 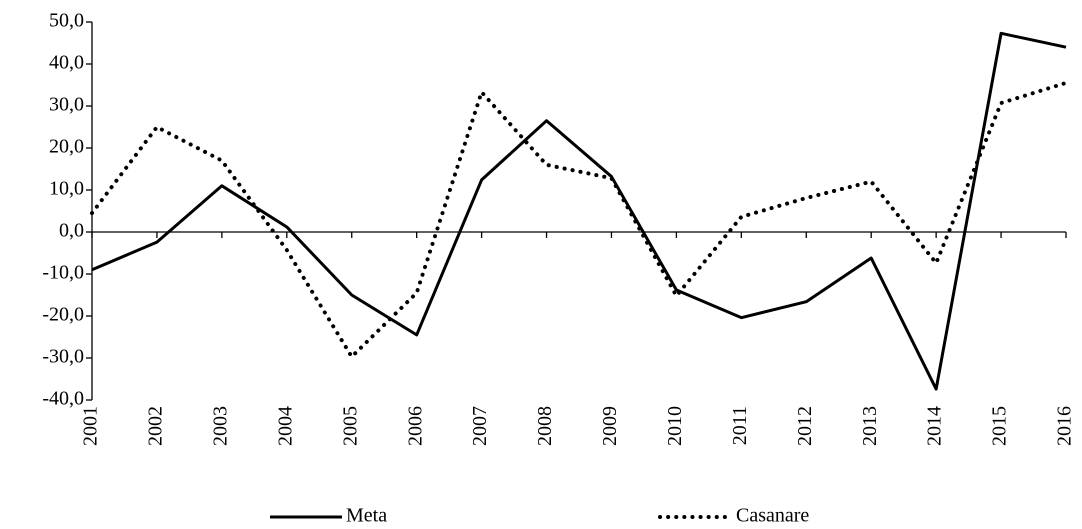 What do you see at coordinates (63, 357) in the screenshot?
I see `y-tick-label: -30,0` at bounding box center [63, 357].